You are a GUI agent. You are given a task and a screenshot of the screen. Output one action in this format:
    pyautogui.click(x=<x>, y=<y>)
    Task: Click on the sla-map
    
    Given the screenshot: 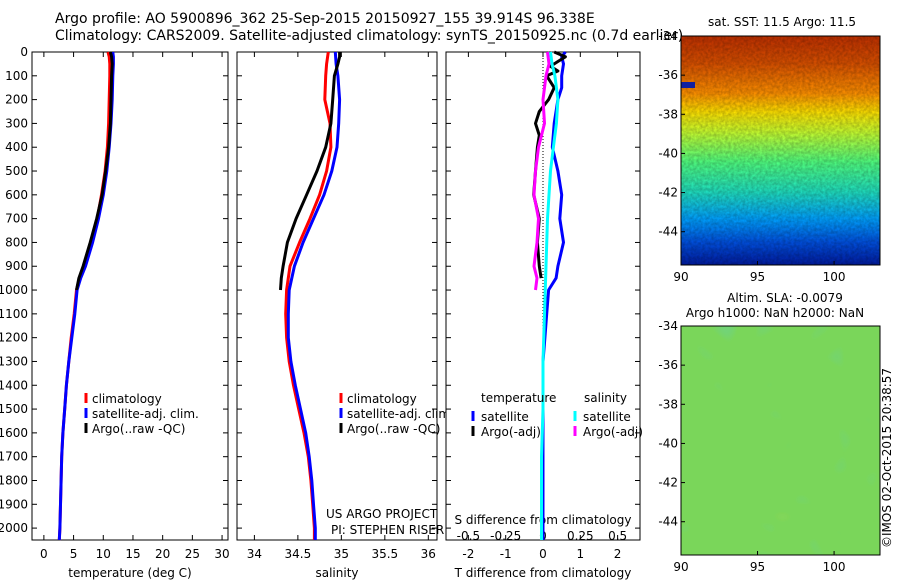 What is the action you would take?
    pyautogui.click(x=780, y=440)
    